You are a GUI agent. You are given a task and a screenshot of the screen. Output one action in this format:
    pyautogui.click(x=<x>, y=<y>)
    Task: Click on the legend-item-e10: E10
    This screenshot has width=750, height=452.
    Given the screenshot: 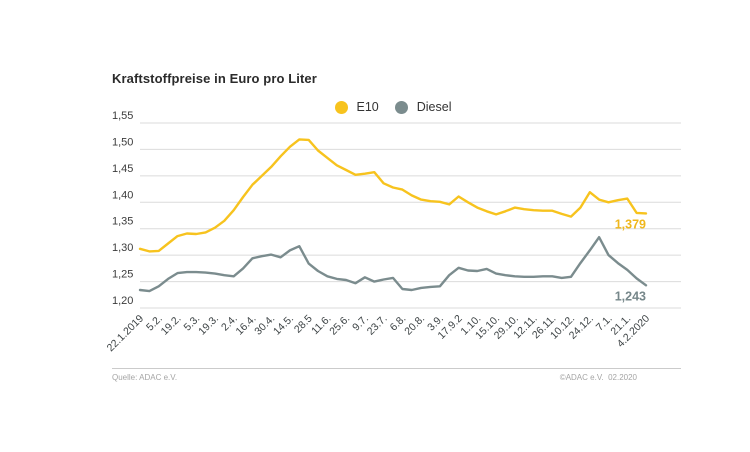 What is the action you would take?
    pyautogui.click(x=356, y=107)
    